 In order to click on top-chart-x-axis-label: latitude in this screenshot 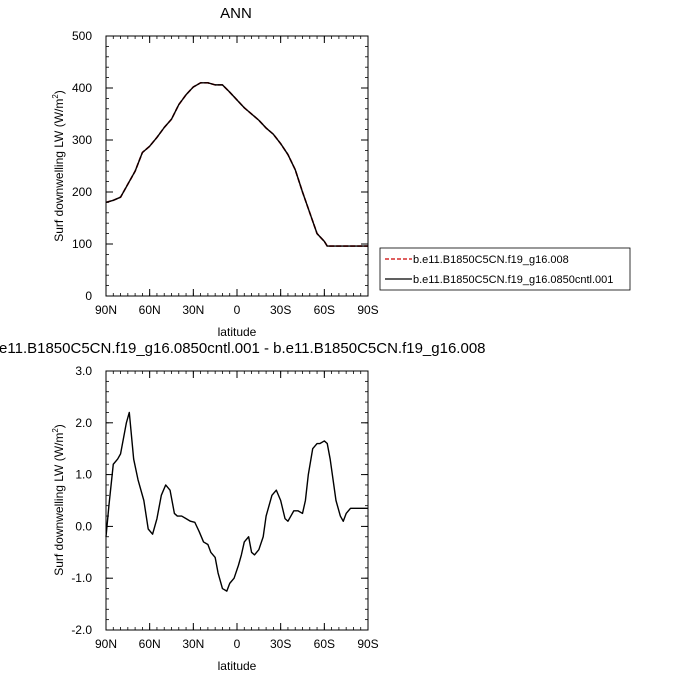, I will do `click(237, 332)`.